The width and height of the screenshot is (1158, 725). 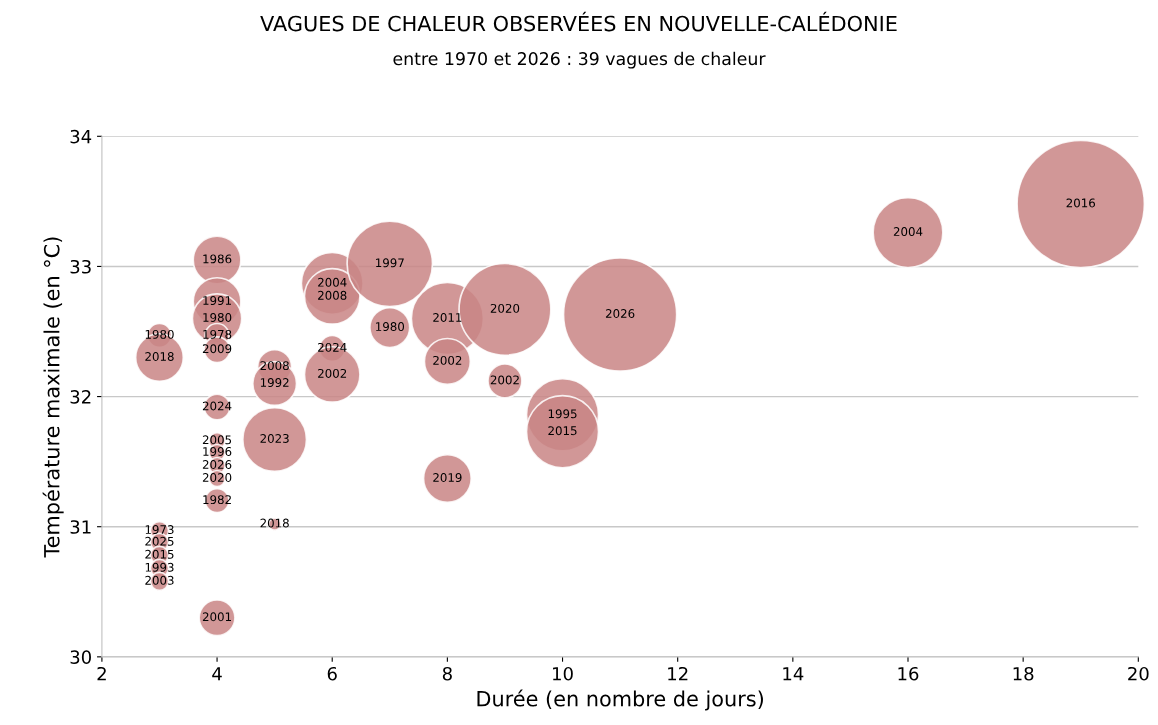 I want to click on x-tick-label: 12, so click(x=678, y=673).